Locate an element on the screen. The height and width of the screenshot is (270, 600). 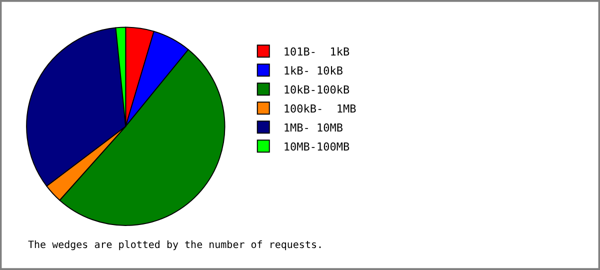
legend-label: 1kB- 10kB is located at coordinates (313, 71).